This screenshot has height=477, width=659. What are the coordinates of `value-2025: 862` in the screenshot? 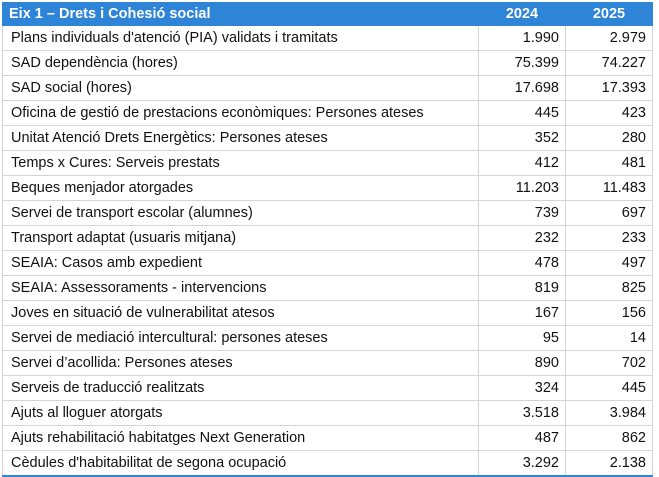 It's located at (609, 438).